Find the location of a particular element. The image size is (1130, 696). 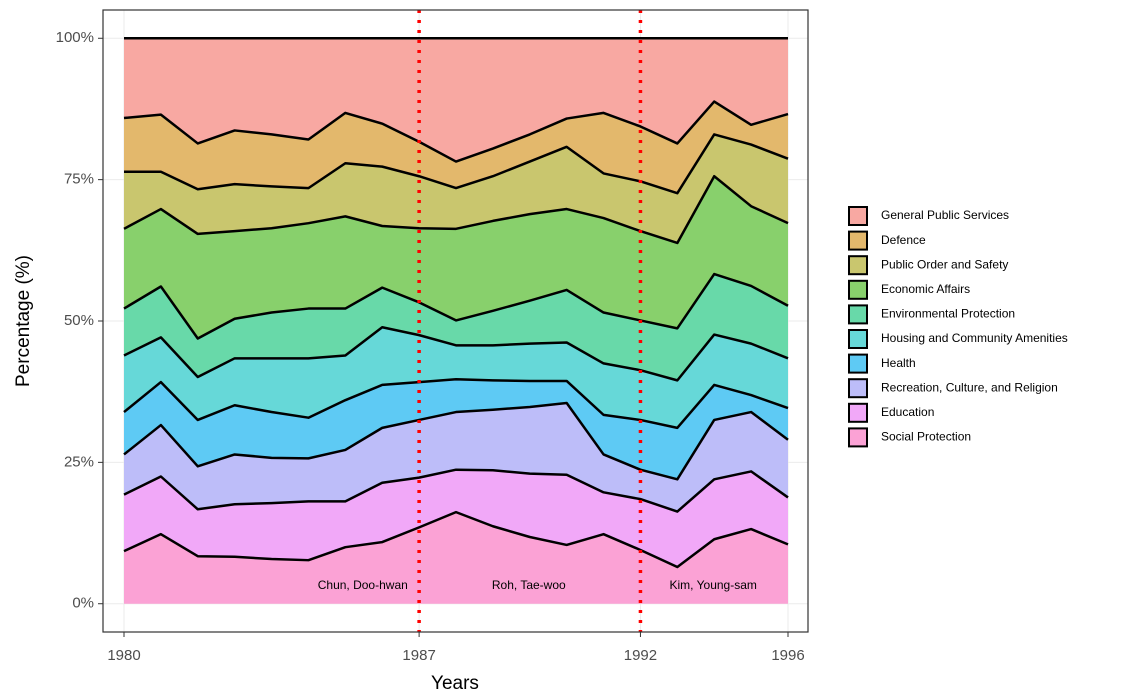

x-tick-label: 1987 is located at coordinates (418, 655).